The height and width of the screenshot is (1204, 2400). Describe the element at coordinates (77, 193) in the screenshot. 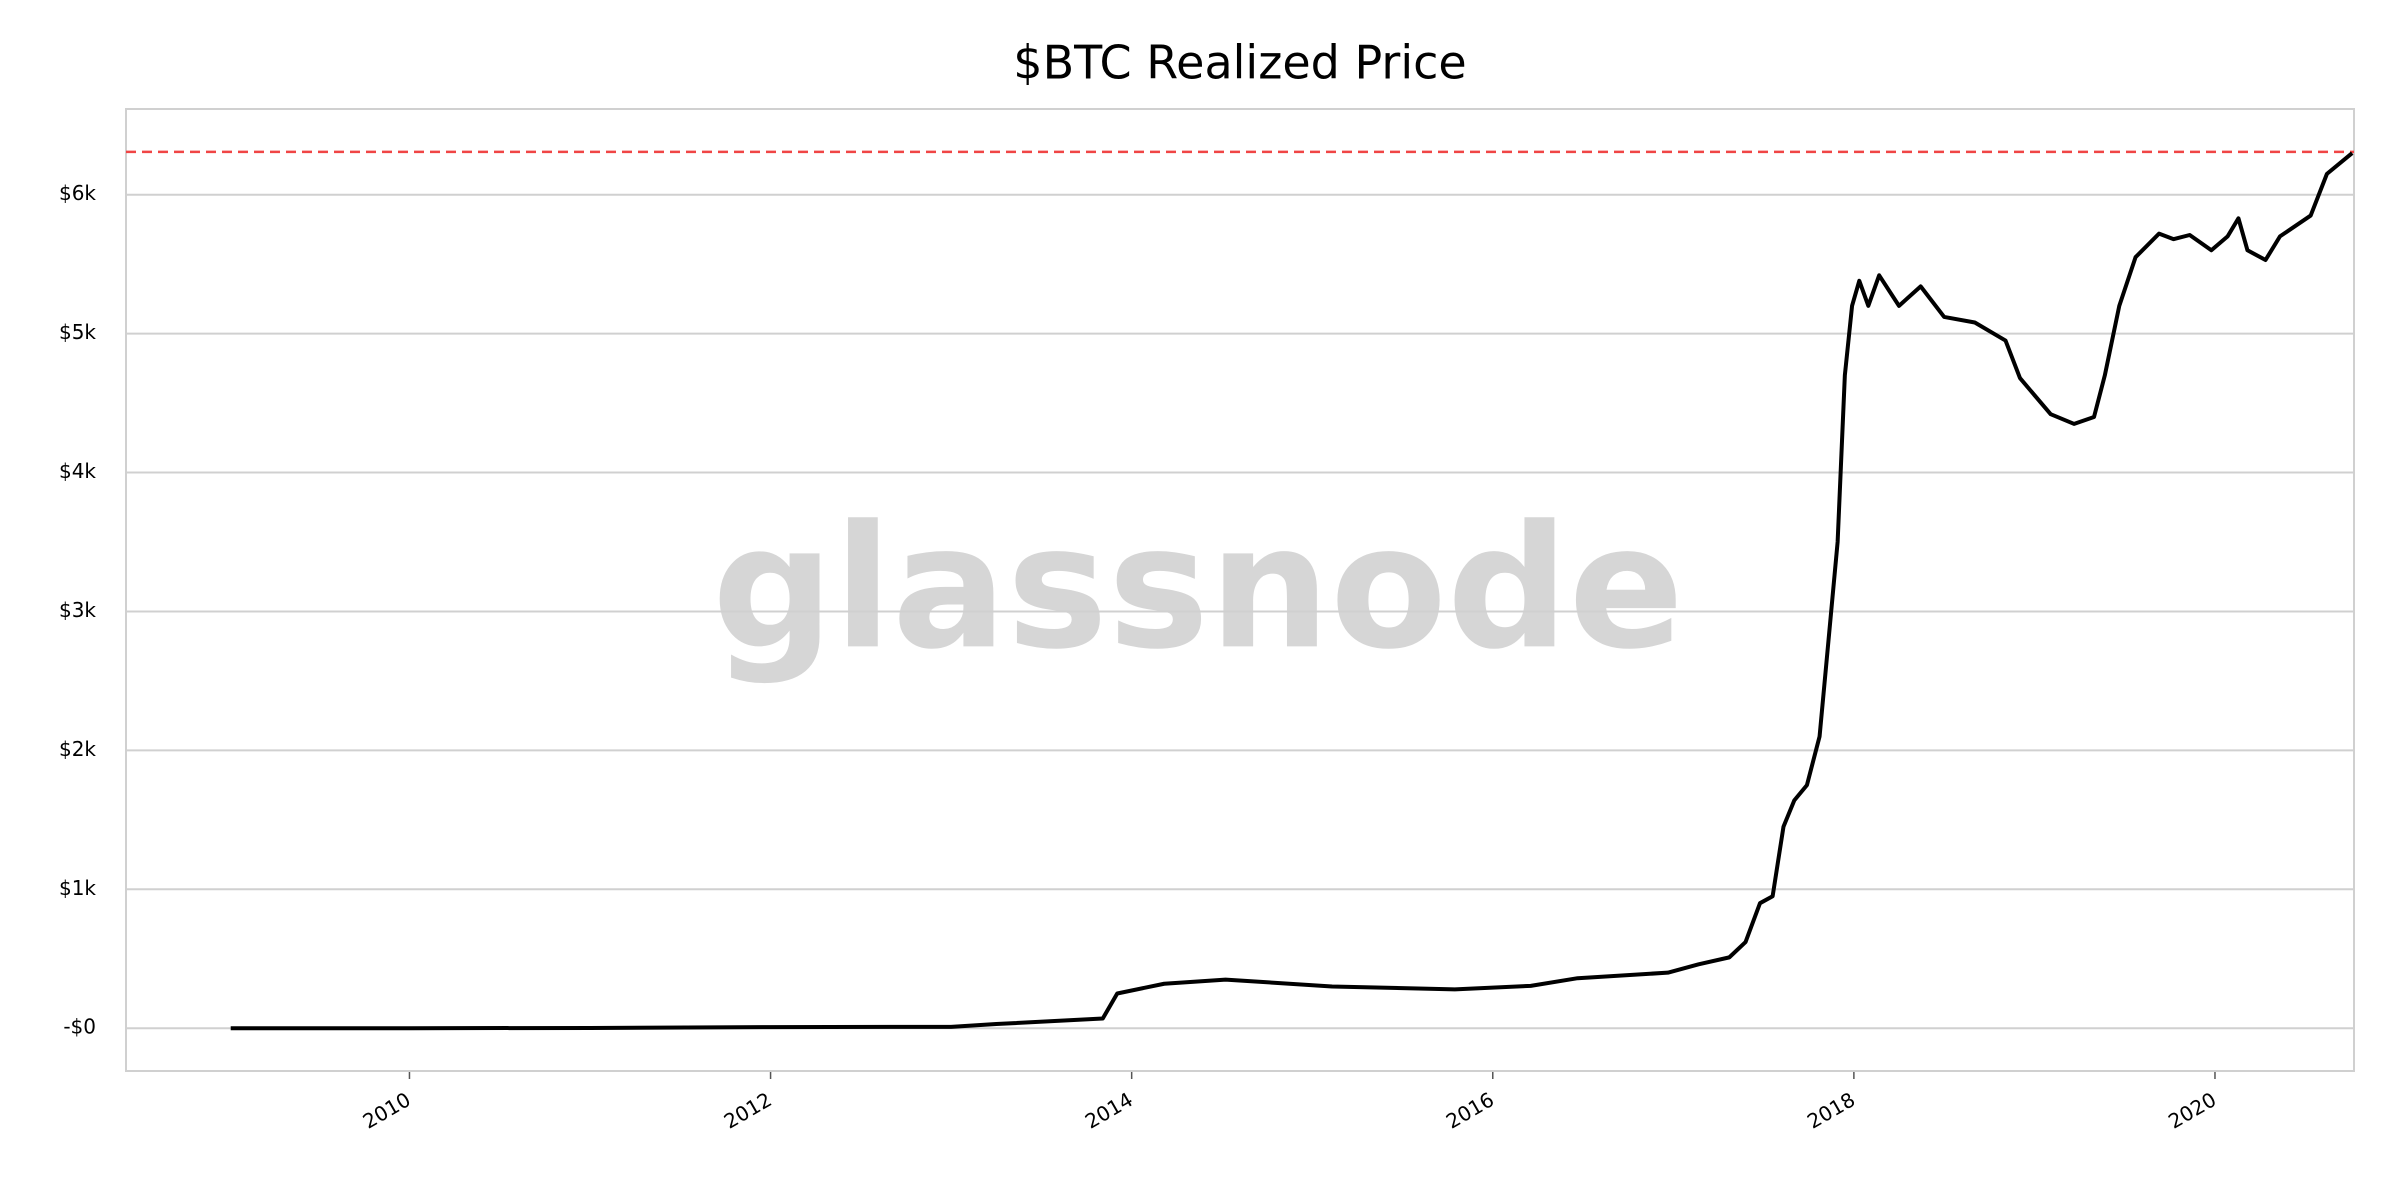

I see `y-tick-label: $6k` at that location.